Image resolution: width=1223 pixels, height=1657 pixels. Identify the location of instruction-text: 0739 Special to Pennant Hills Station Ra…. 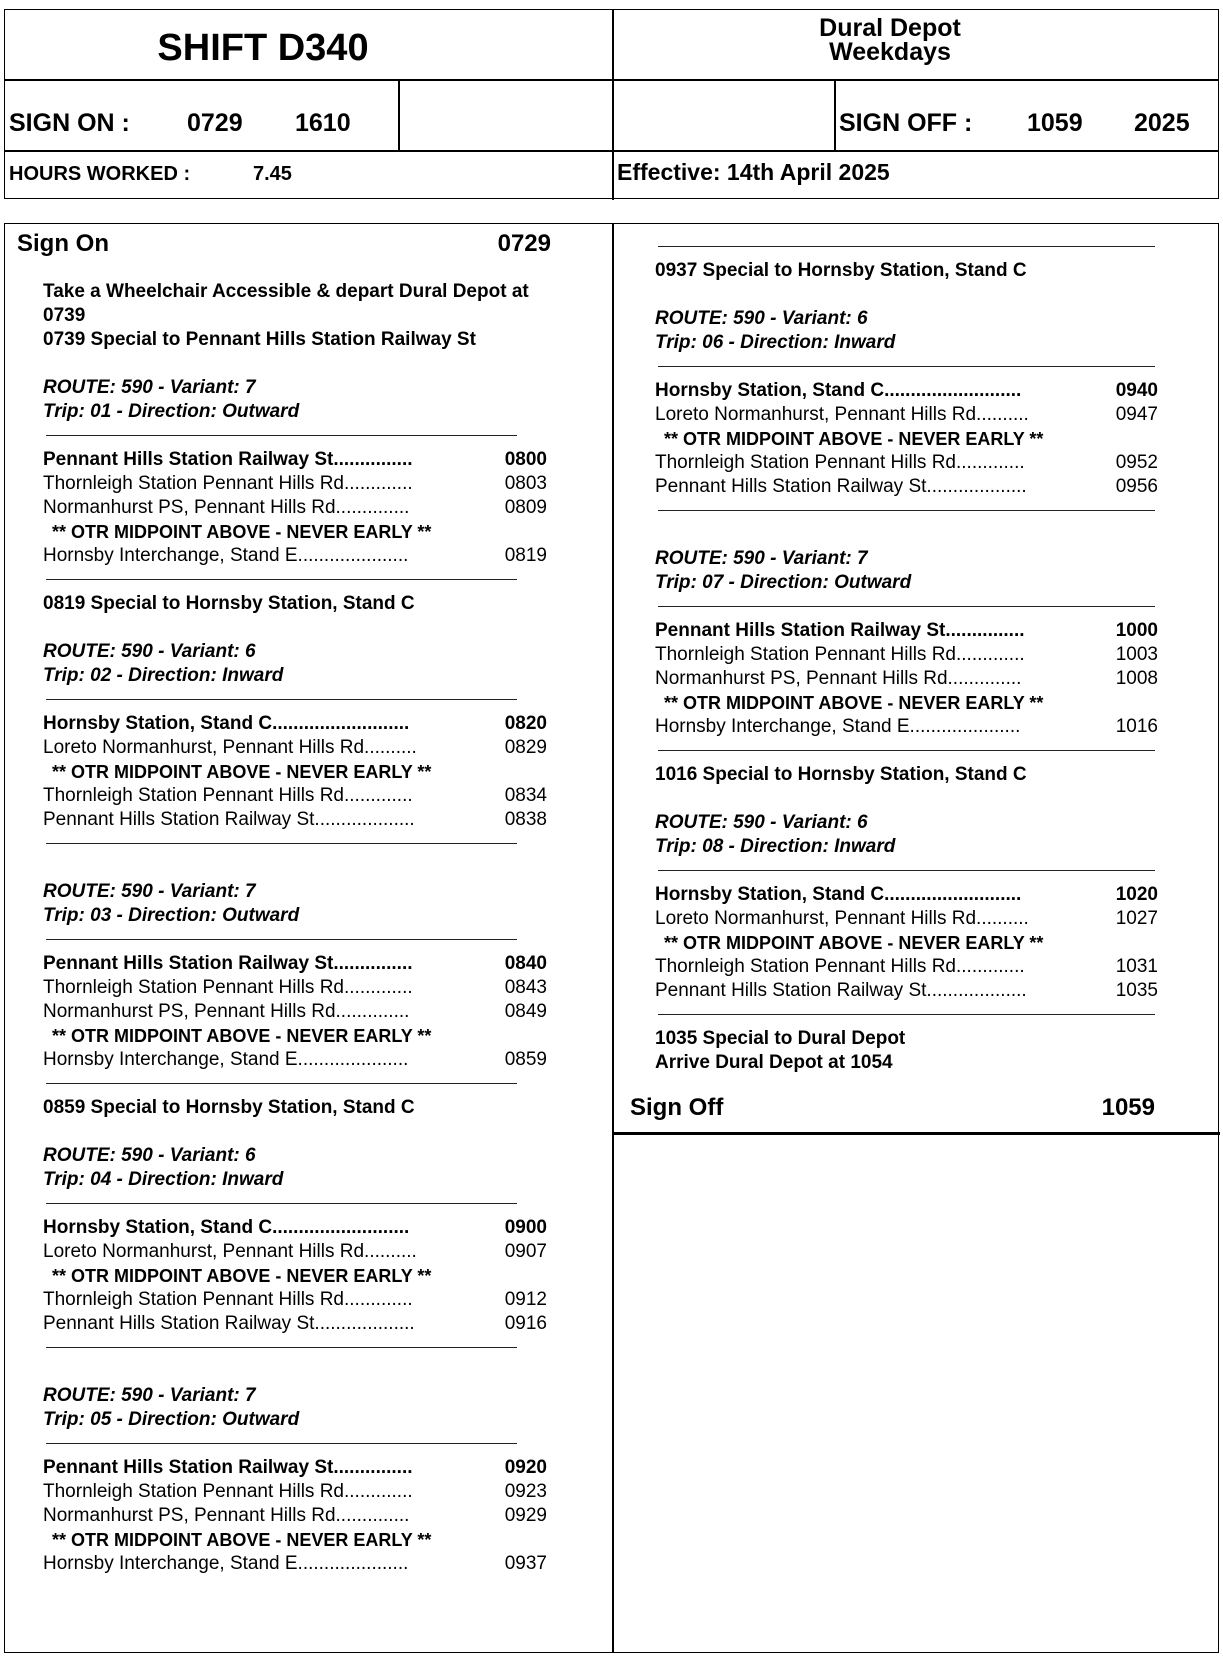
(259, 339).